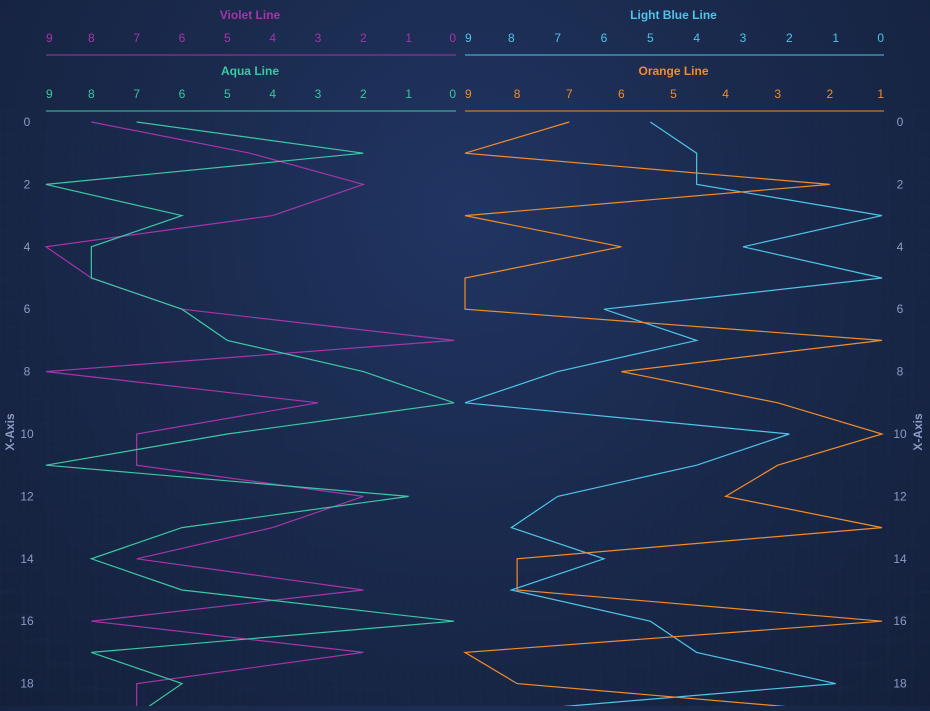 The width and height of the screenshot is (930, 711). I want to click on aqua-line-tick-label: 2, so click(363, 94).